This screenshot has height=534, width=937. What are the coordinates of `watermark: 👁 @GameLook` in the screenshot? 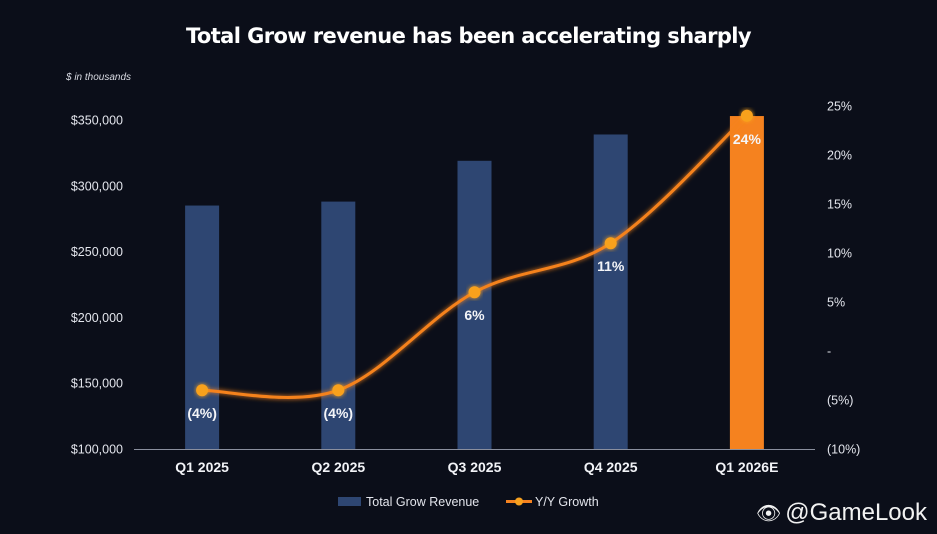 It's located at (841, 513).